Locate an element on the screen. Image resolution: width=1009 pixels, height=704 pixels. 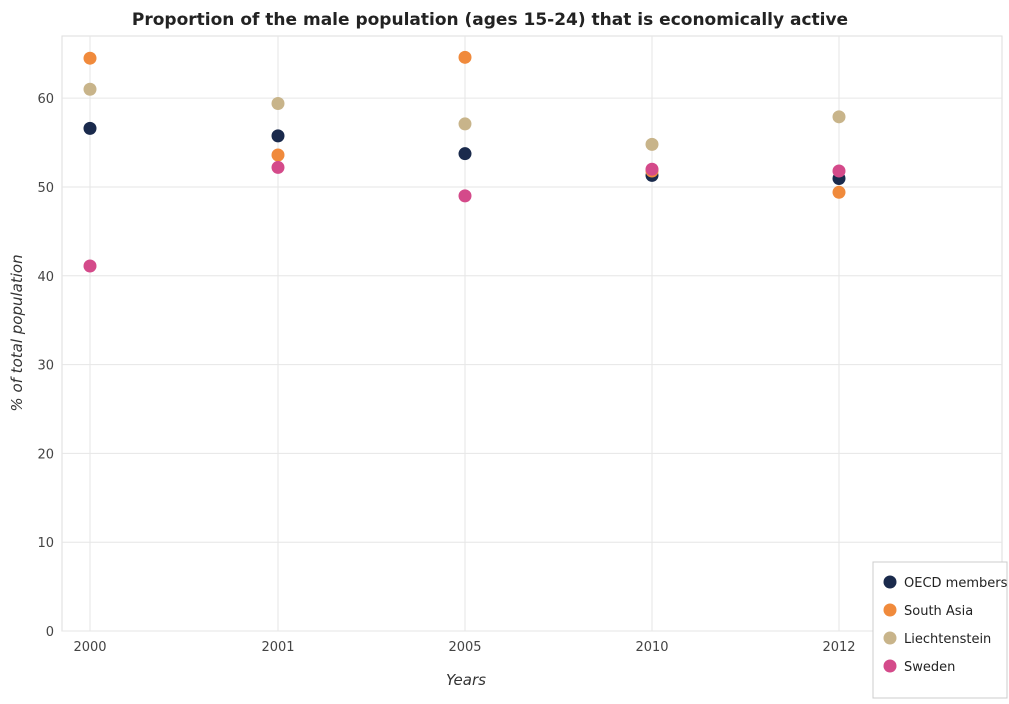
x-axis-label: Years is located at coordinates (466, 680).